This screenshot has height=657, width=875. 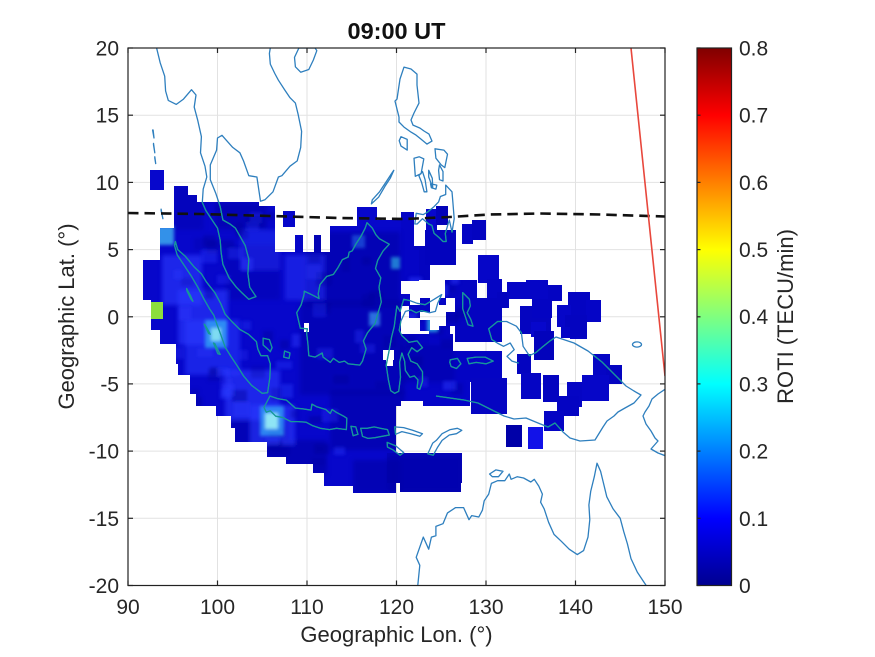 What do you see at coordinates (104, 519) in the screenshot?
I see `svg-text: -15` at bounding box center [104, 519].